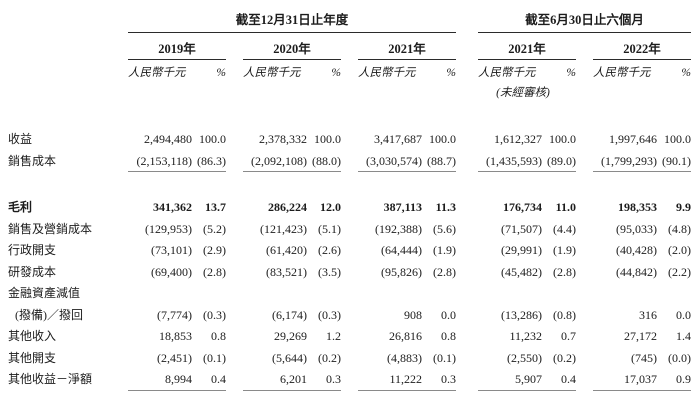 The width and height of the screenshot is (700, 404). I want to click on percent-cell: 0.7, so click(568, 336).